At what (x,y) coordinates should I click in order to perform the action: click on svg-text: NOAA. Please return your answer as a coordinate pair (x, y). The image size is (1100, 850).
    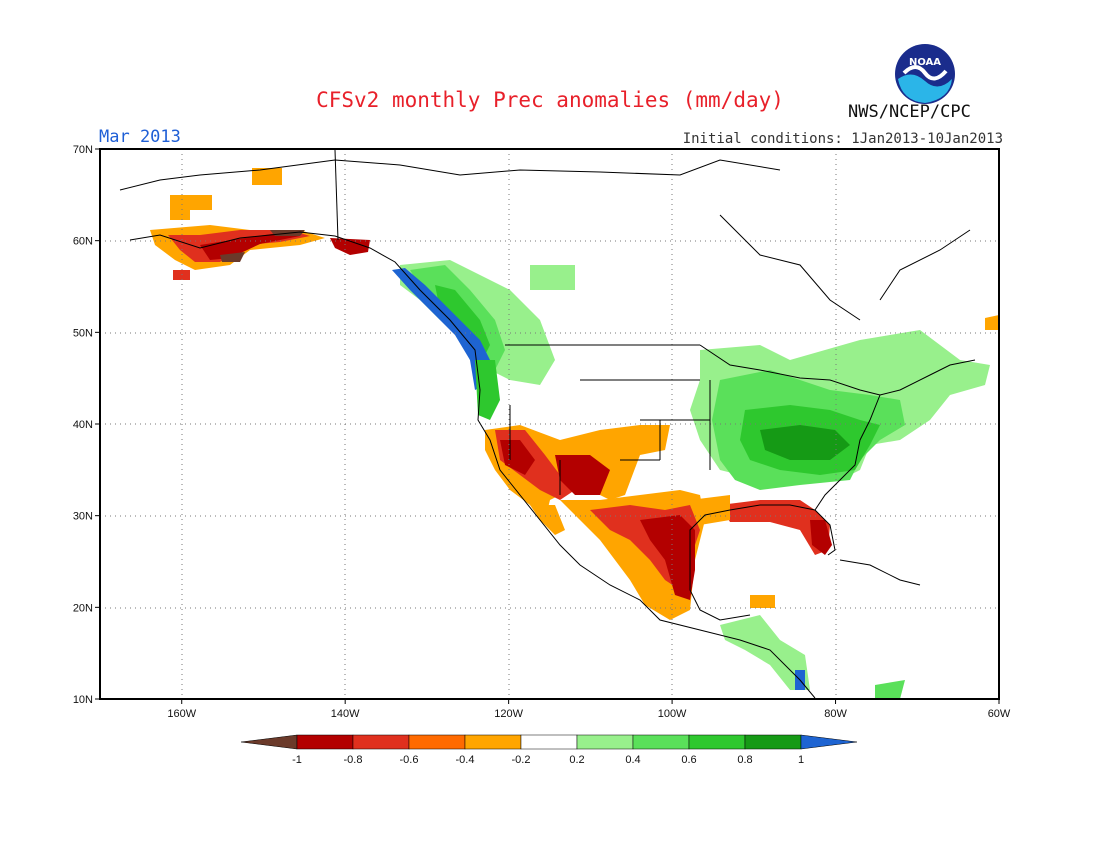
    Looking at the image, I should click on (925, 62).